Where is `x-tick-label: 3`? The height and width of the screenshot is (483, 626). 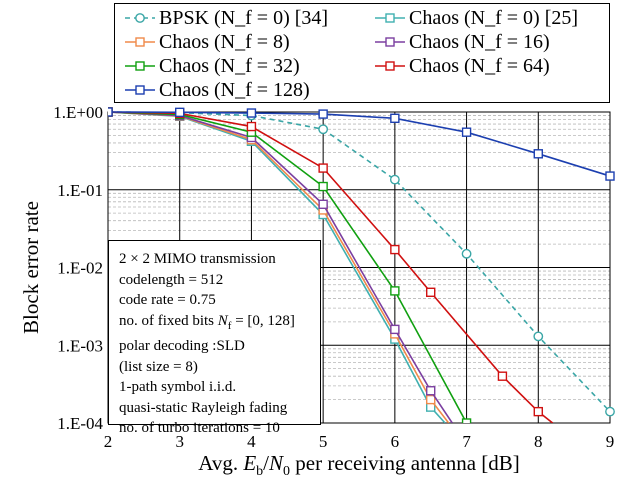
x-tick-label: 3 is located at coordinates (179, 441).